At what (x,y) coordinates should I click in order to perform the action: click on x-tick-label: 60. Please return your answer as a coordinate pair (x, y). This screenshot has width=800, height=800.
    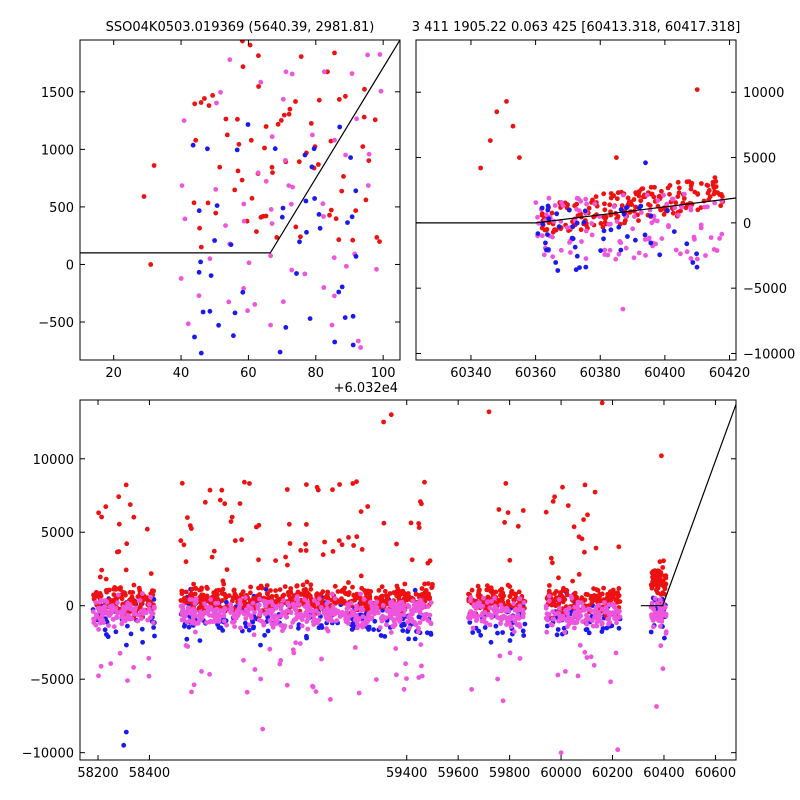
    Looking at the image, I should click on (248, 373).